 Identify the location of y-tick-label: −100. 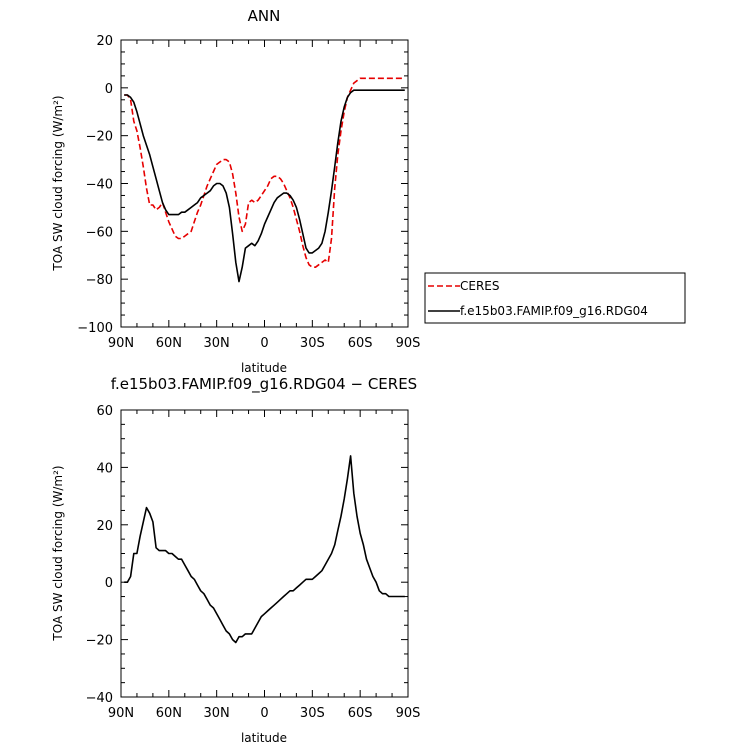
(95, 328).